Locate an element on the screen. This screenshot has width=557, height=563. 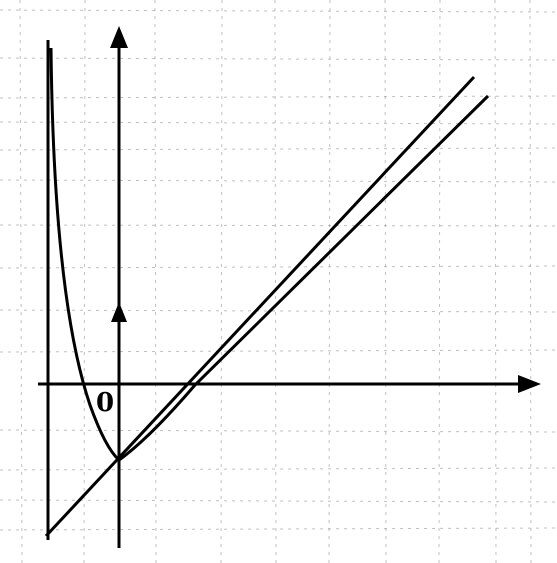
y-axis-tick-arrow is located at coordinates (119, 312).